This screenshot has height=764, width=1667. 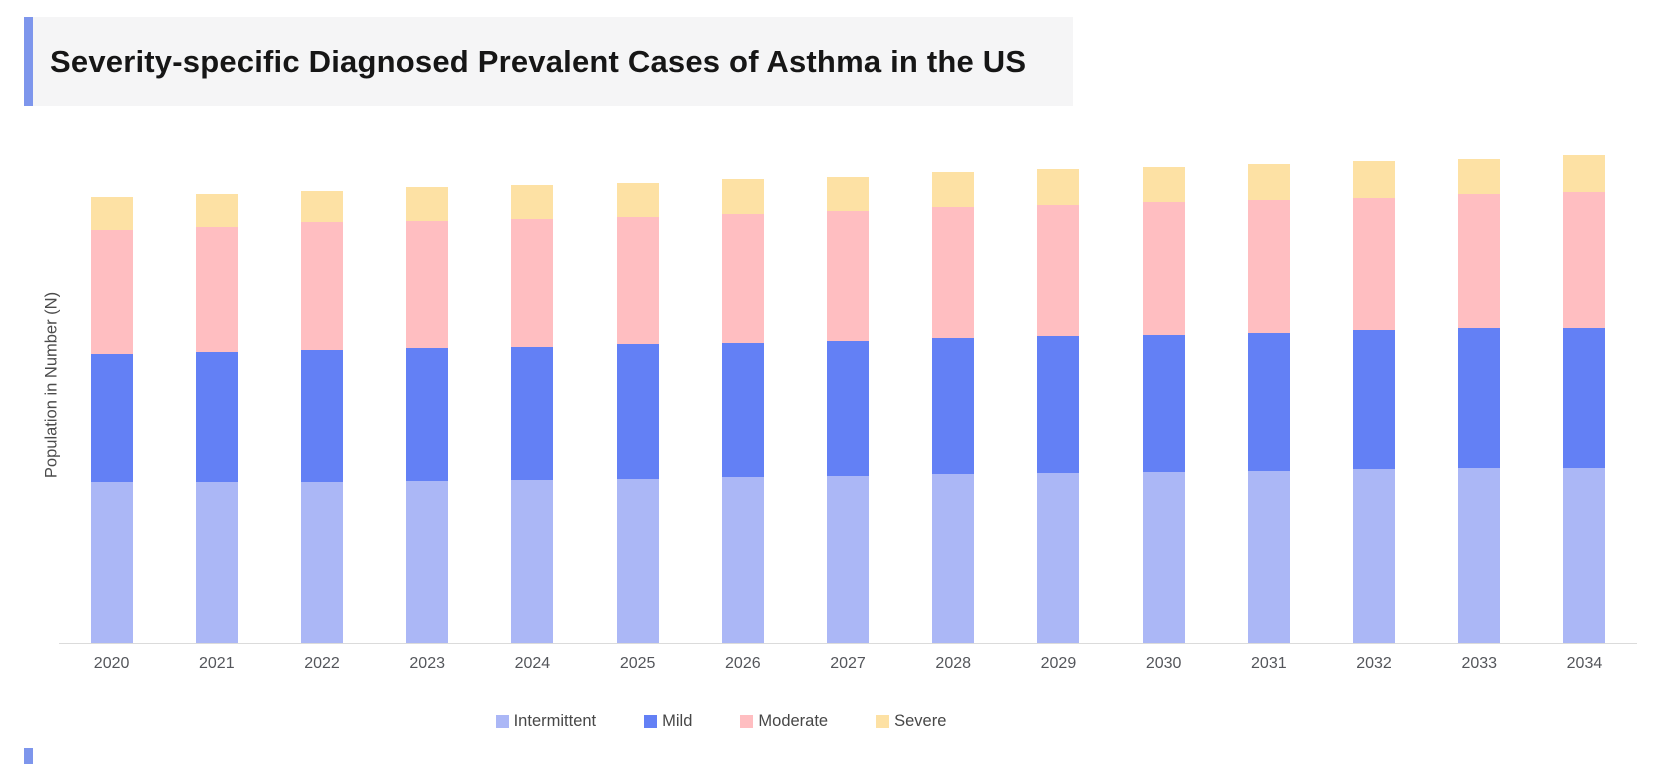 I want to click on bar-segment-mild-2032, so click(x=1374, y=399).